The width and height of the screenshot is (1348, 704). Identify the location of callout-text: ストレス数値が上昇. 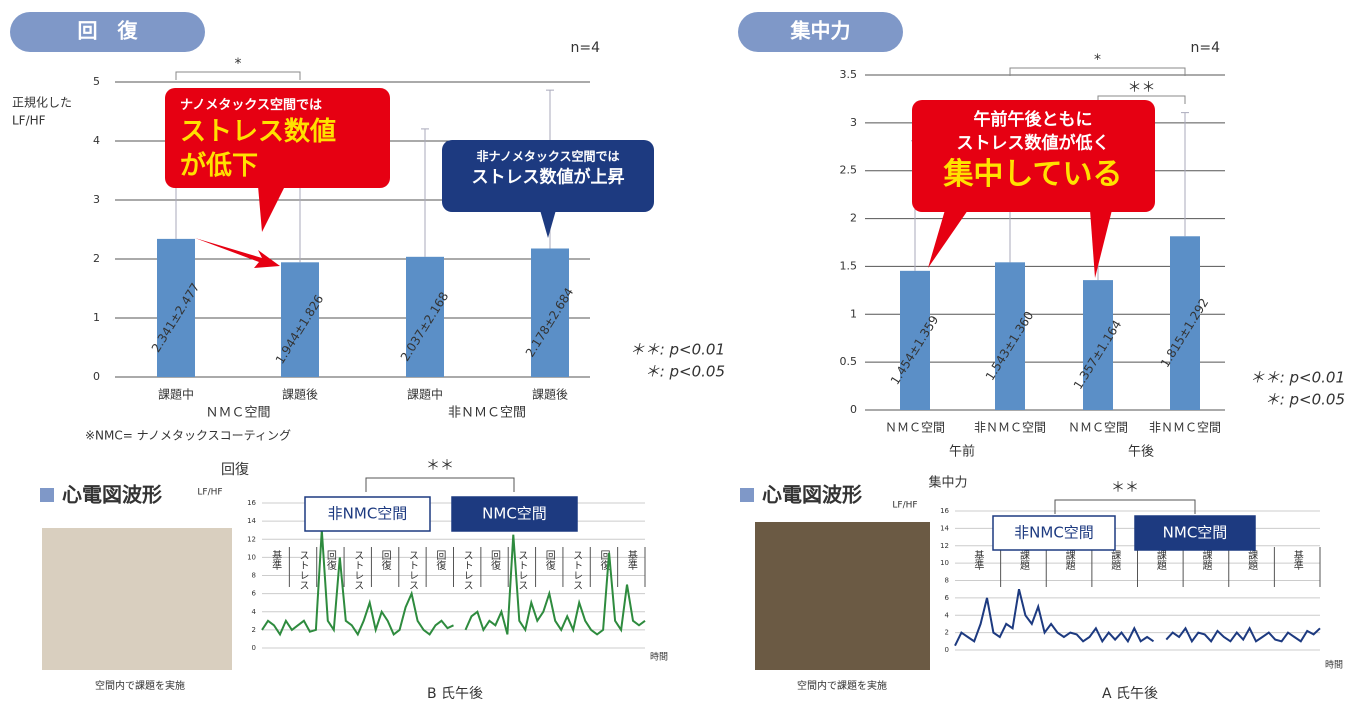
(548, 176).